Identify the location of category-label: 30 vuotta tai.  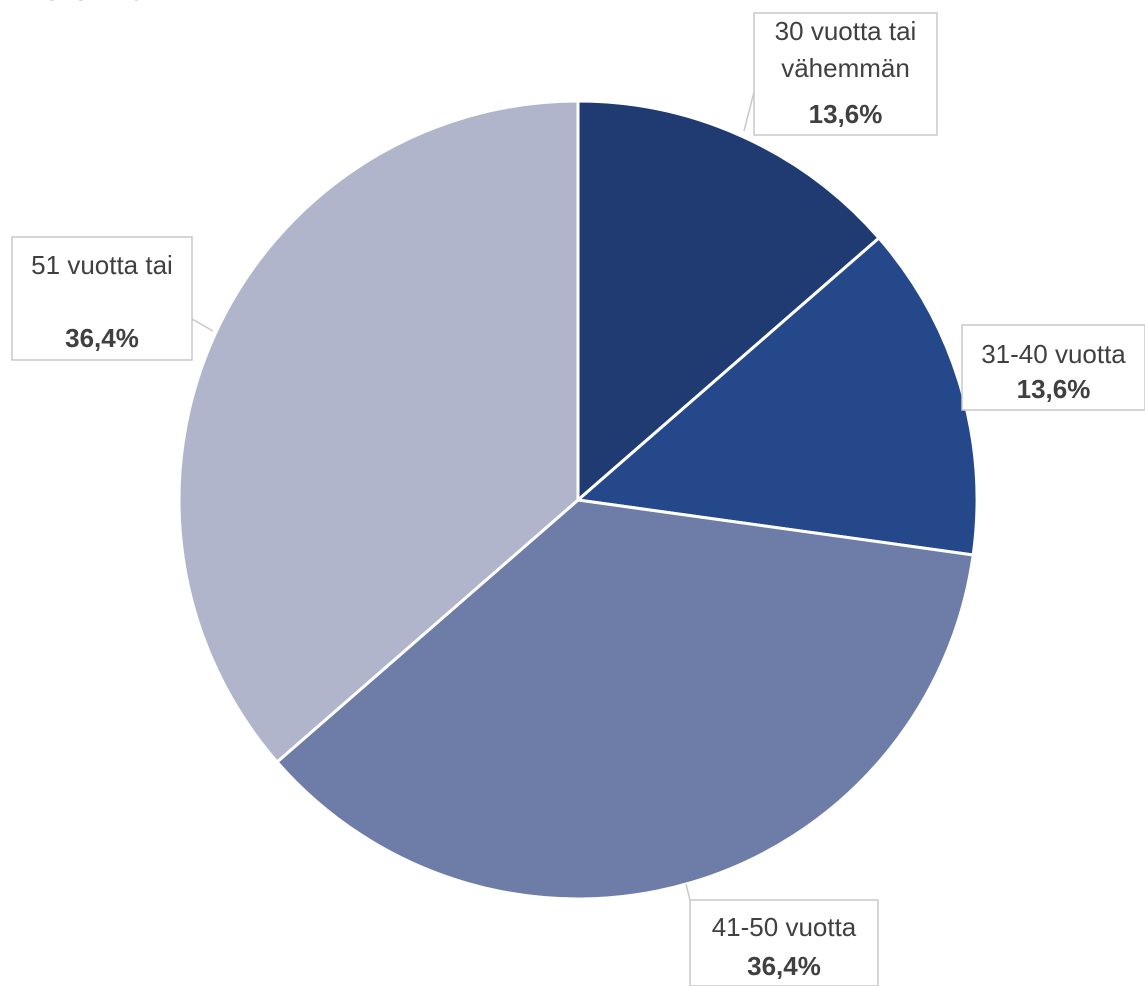
(846, 31).